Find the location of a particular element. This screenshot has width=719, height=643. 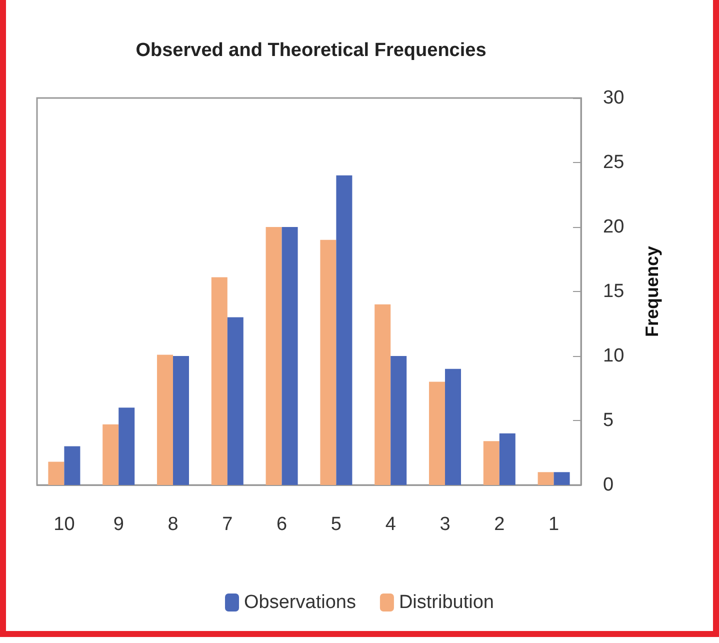

x-tick-label: 6 is located at coordinates (282, 524).